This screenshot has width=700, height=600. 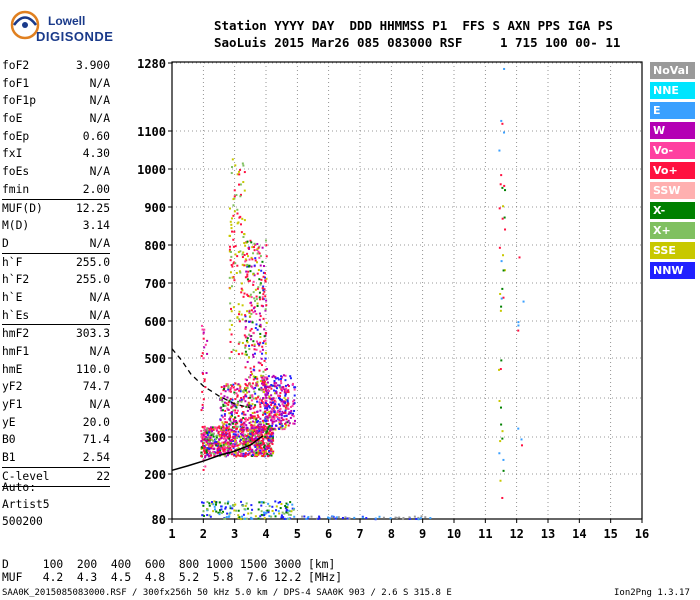 I want to click on param-row-yf1: yF1 N/A, so click(x=56, y=405).